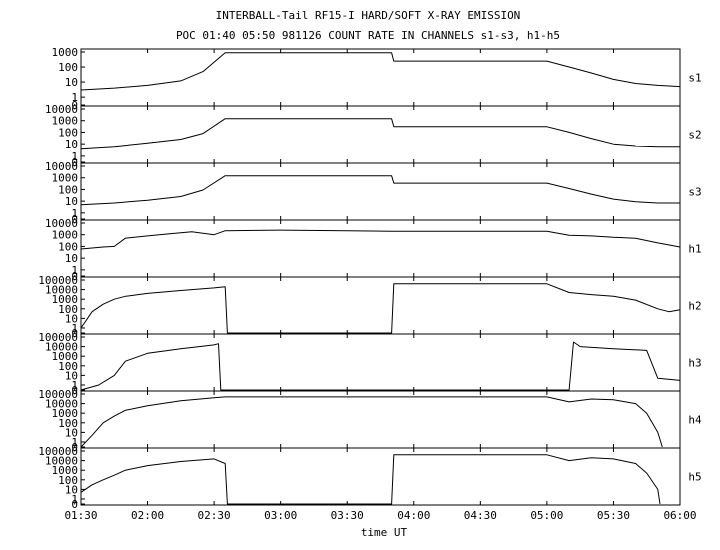 The width and height of the screenshot is (720, 550). Describe the element at coordinates (380, 71) in the screenshot. I see `series-line-s1` at that location.